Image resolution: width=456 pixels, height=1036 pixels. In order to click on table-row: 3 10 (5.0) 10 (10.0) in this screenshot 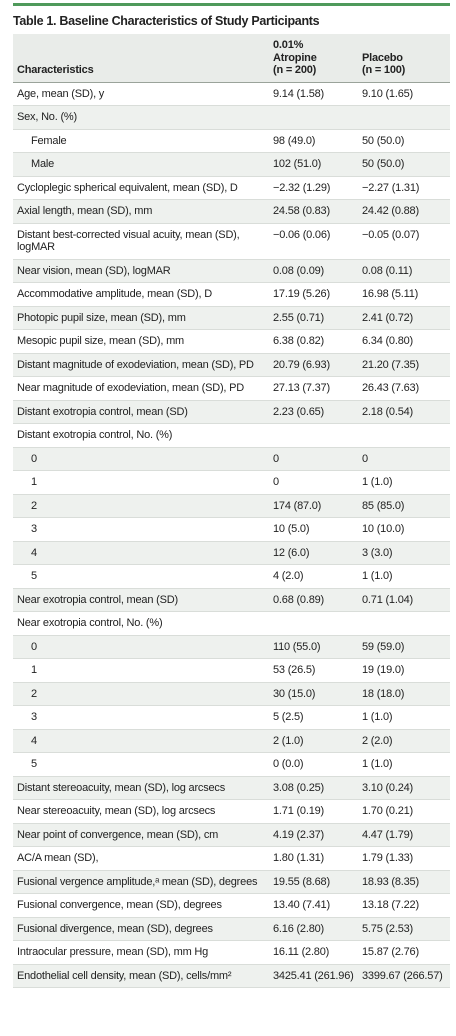, I will do `click(231, 529)`.